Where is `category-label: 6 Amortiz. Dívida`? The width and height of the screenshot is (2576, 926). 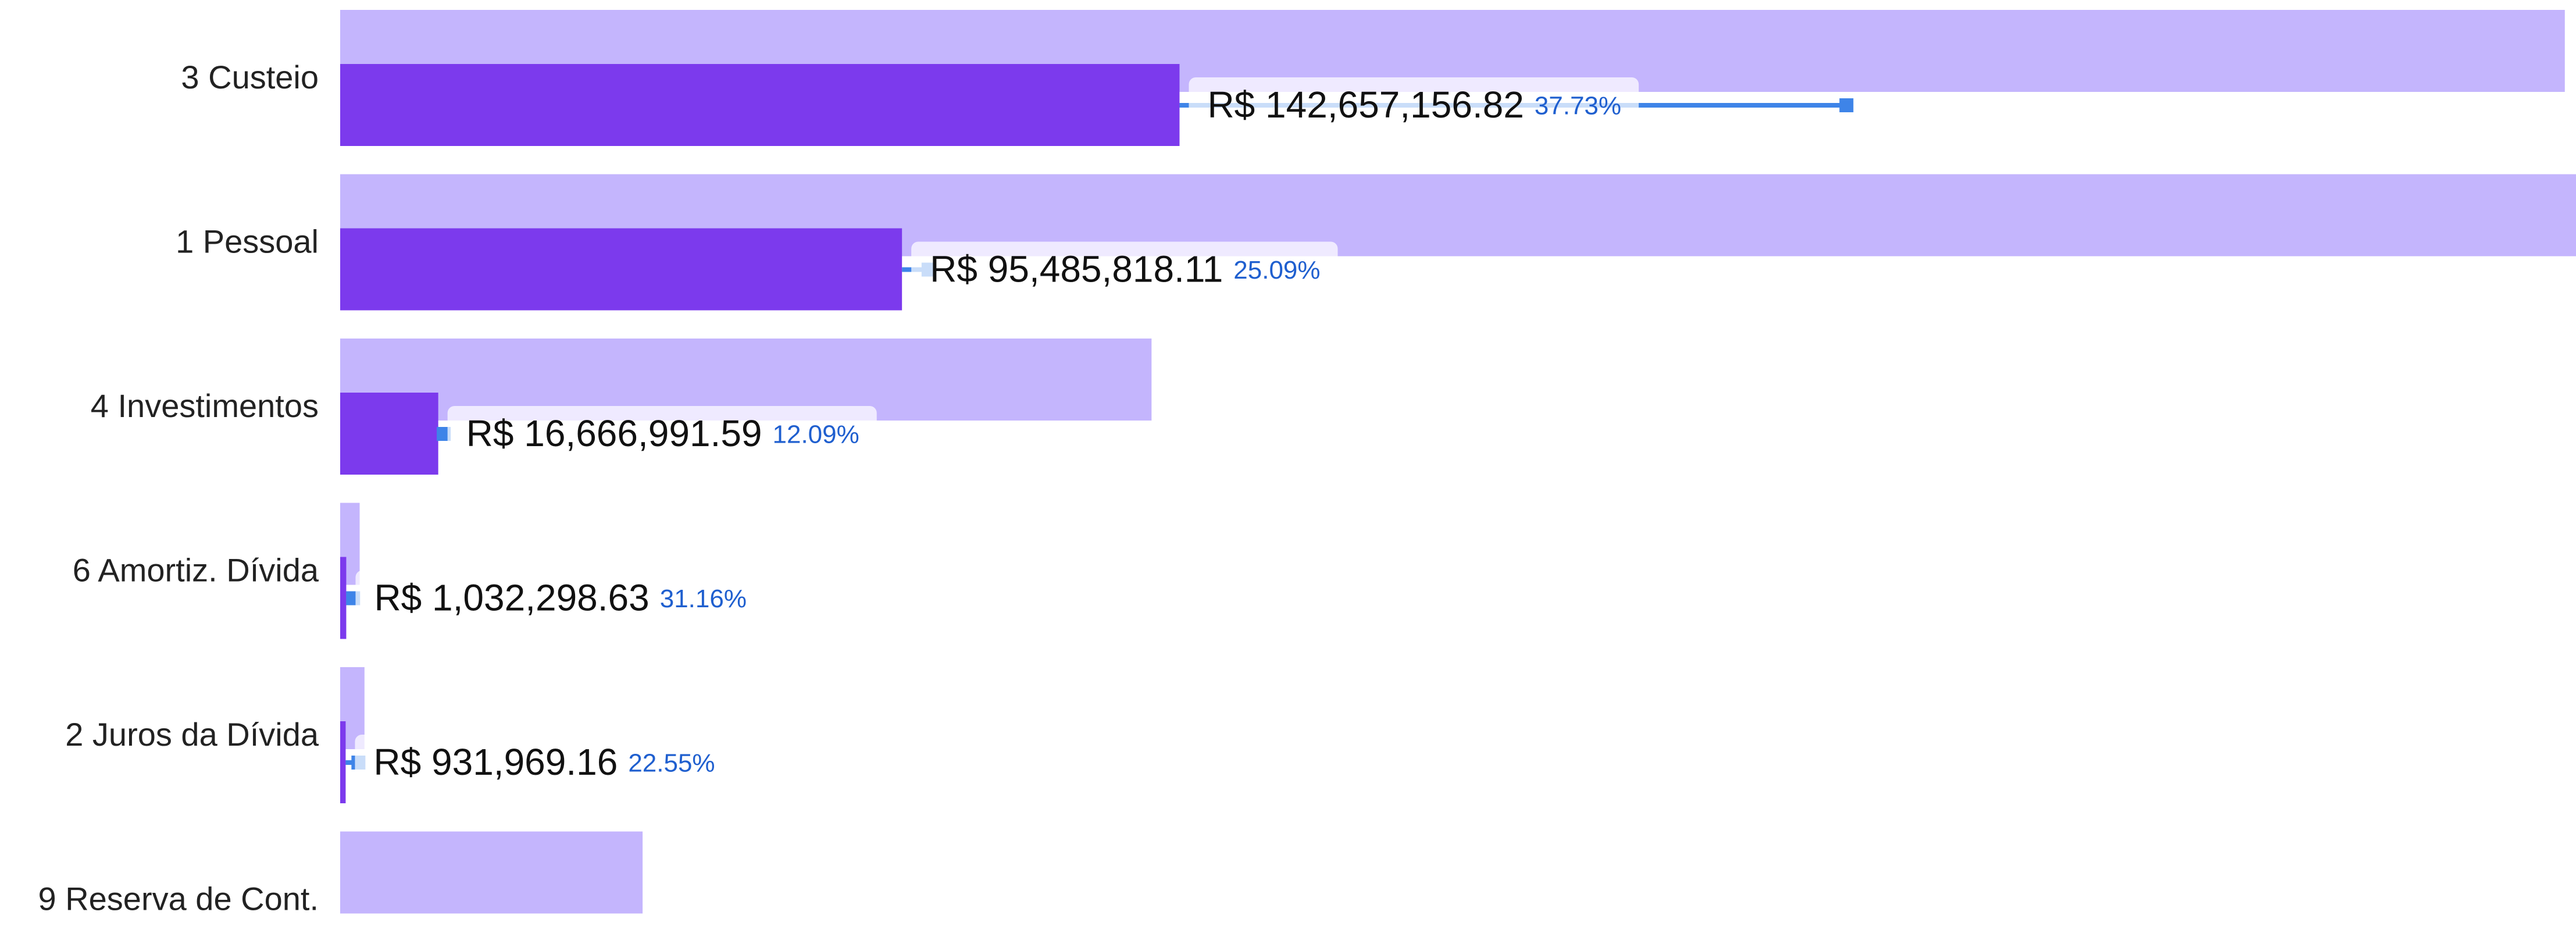
category-label: 6 Amortiz. Dívida is located at coordinates (196, 569).